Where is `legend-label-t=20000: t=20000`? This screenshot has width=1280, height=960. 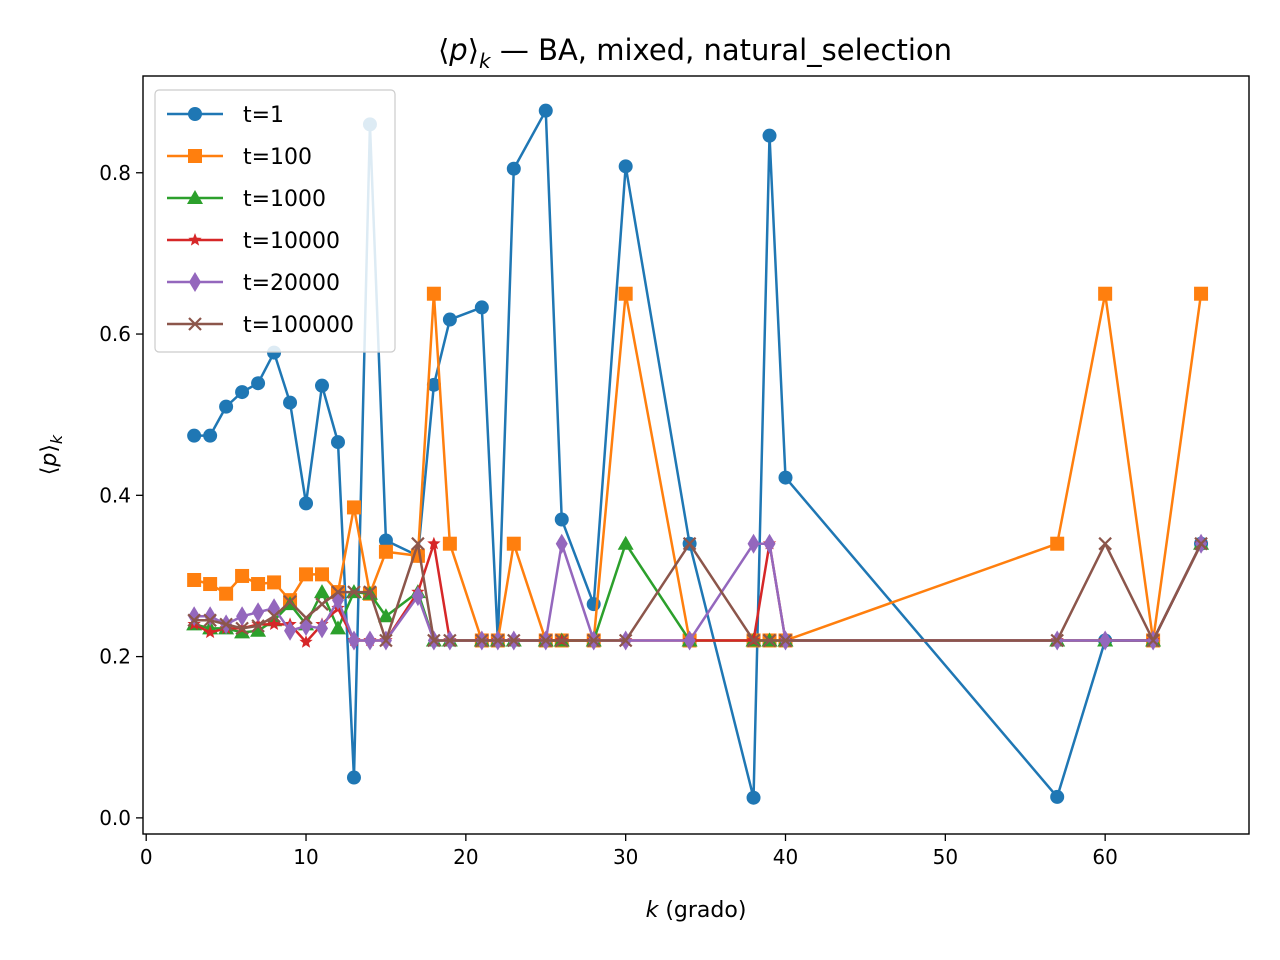
legend-label-t=20000: t=20000 is located at coordinates (291, 283).